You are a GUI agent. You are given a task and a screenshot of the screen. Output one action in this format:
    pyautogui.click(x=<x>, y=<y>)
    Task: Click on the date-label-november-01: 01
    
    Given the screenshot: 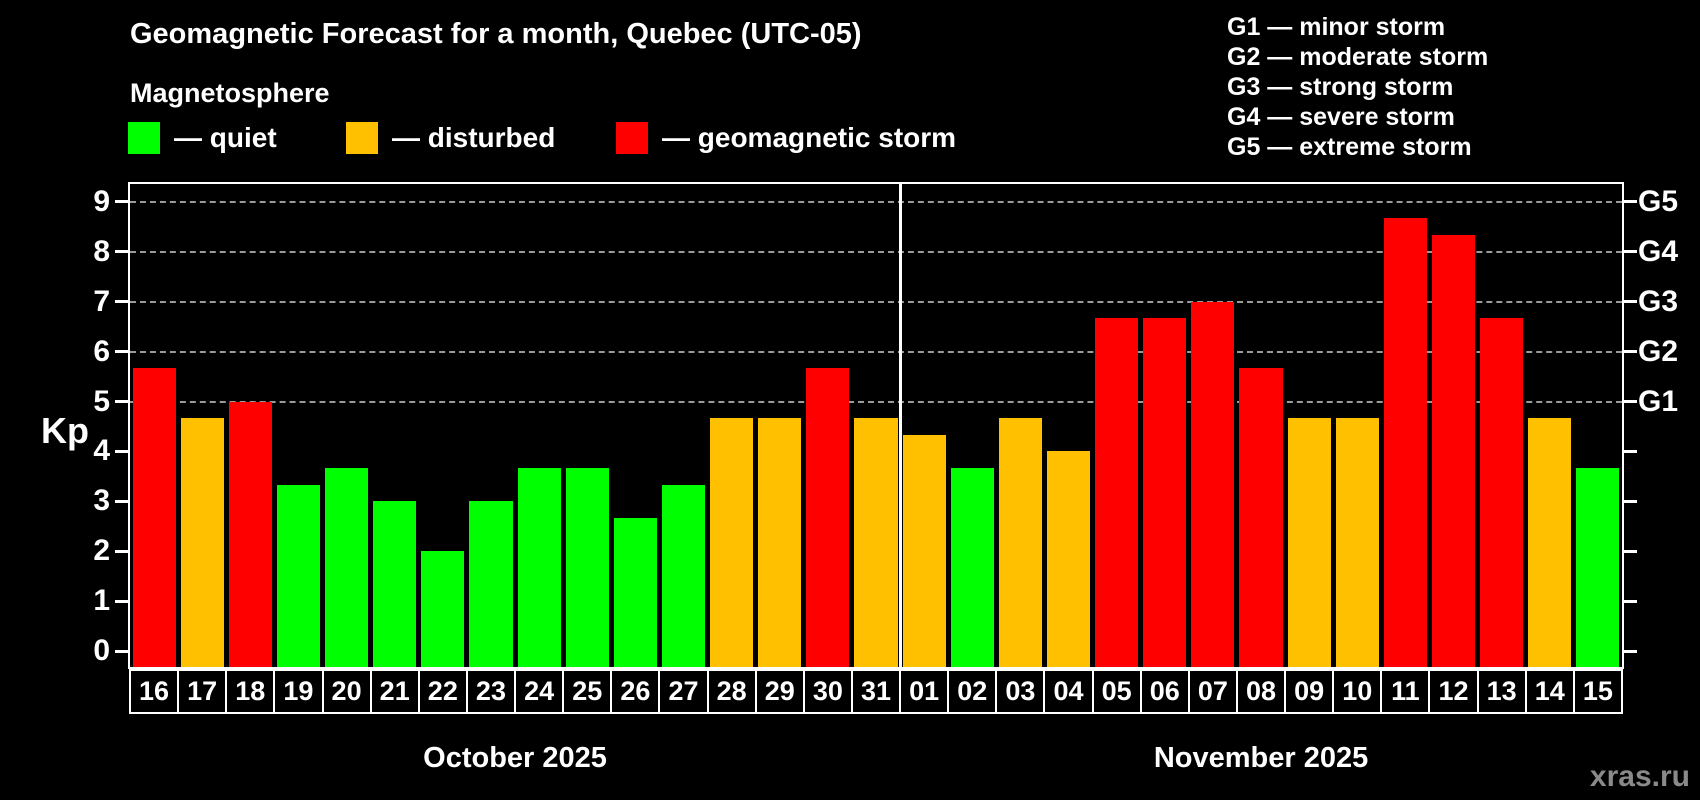 What is the action you would take?
    pyautogui.click(x=924, y=691)
    